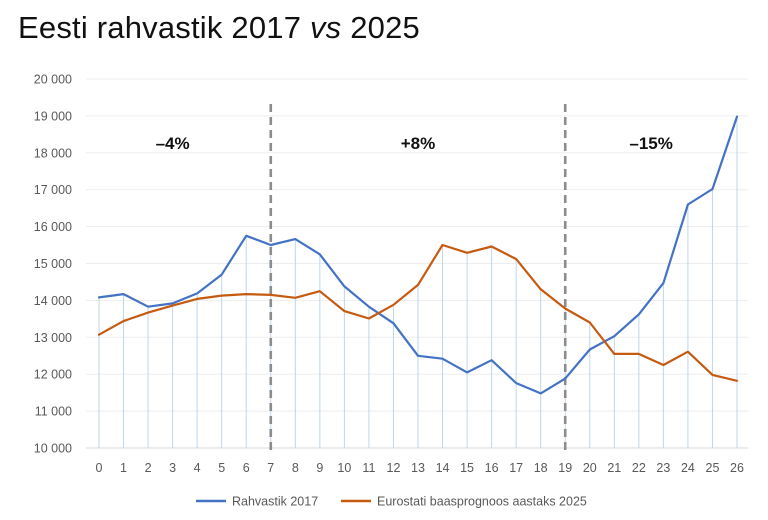 This screenshot has width=768, height=520. I want to click on x-tick-label: 17, so click(516, 468).